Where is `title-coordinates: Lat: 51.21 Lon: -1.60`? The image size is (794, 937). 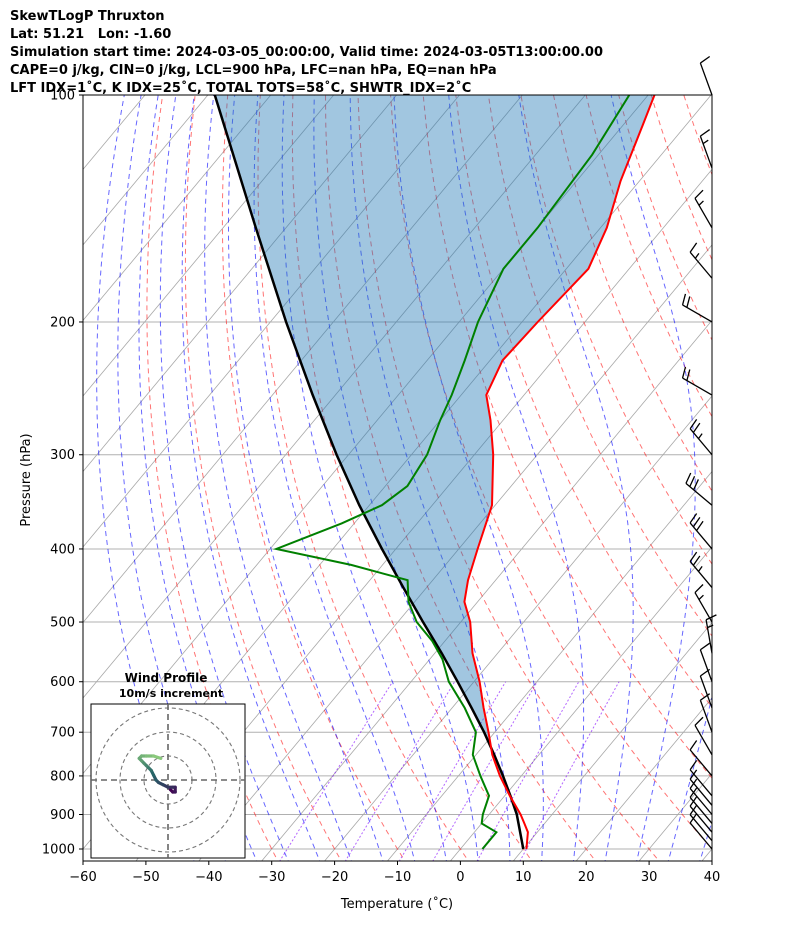 title-coordinates: Lat: 51.21 Lon: -1.60 is located at coordinates (91, 34).